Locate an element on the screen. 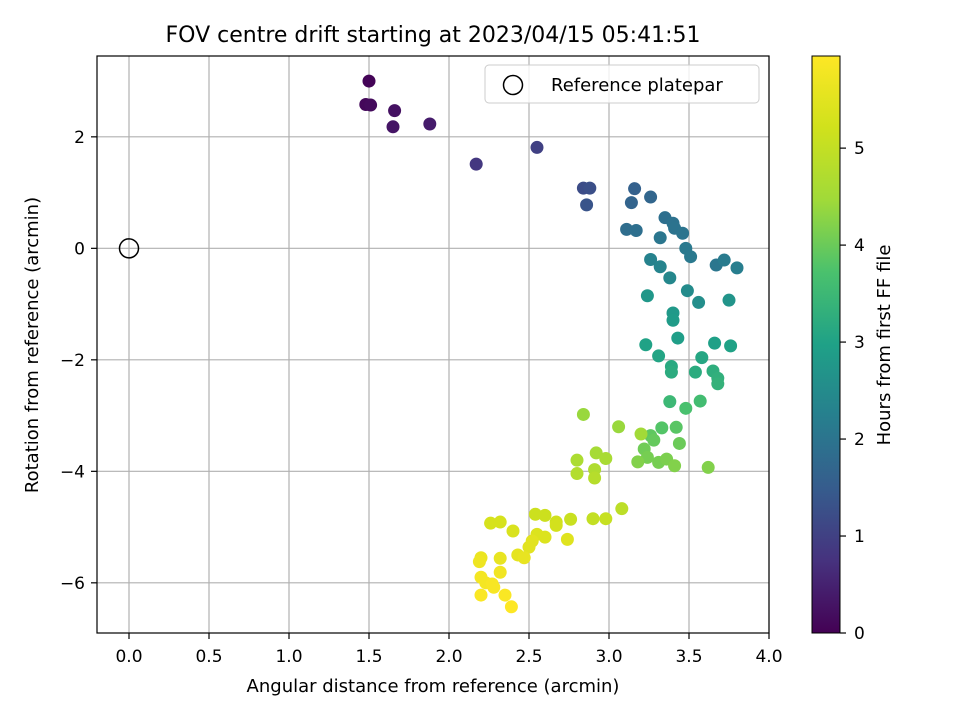 The height and width of the screenshot is (724, 960). x-tick-label: 1.5 is located at coordinates (368, 657).